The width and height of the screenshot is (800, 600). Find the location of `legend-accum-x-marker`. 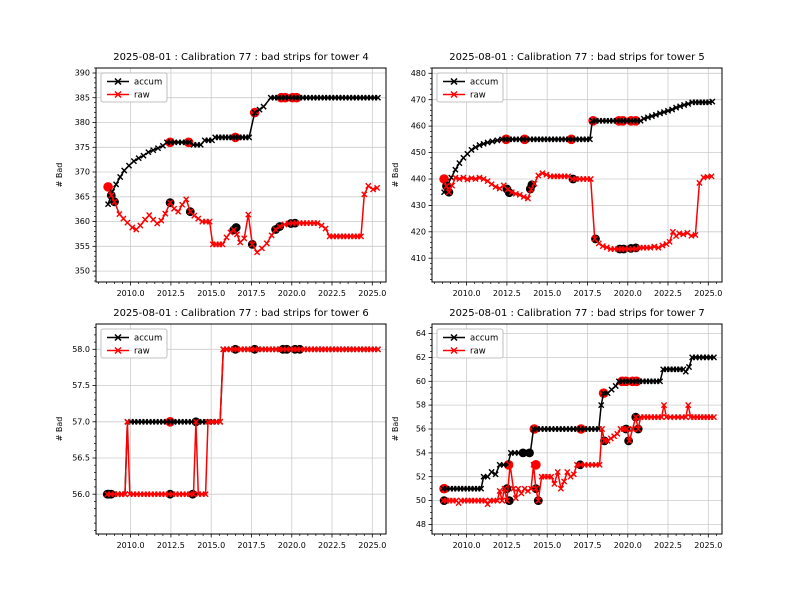

legend-accum-x-marker is located at coordinates (454, 81).